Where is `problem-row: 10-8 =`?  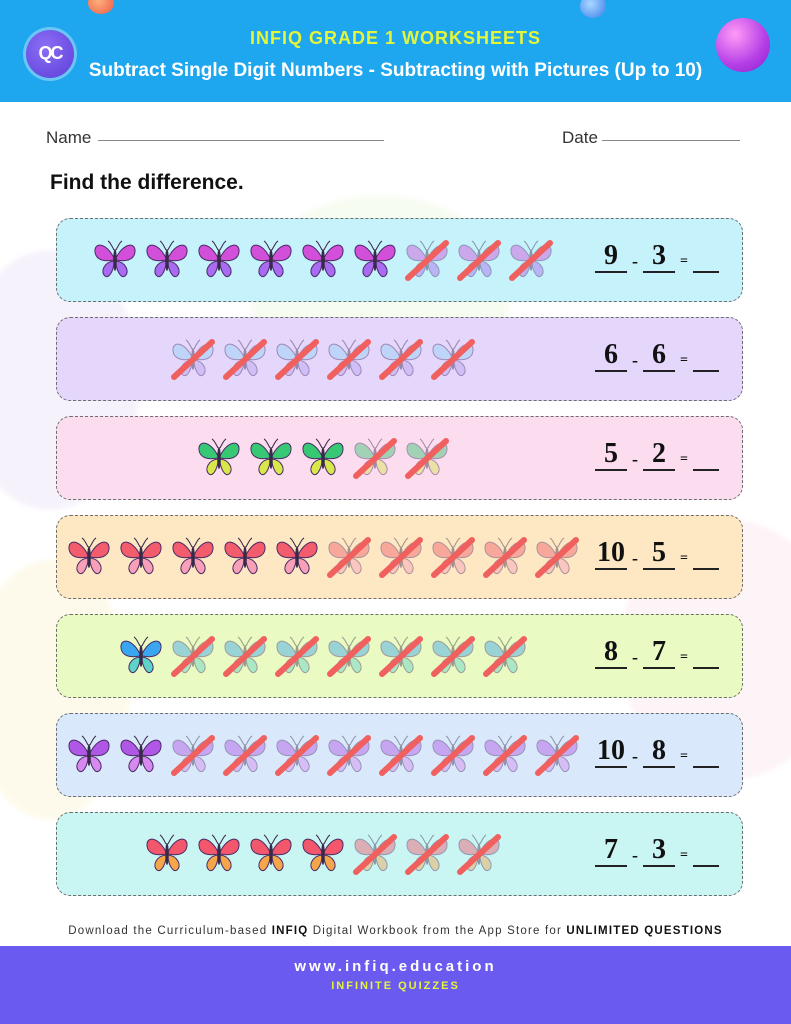
problem-row: 10-8 = is located at coordinates (399, 755).